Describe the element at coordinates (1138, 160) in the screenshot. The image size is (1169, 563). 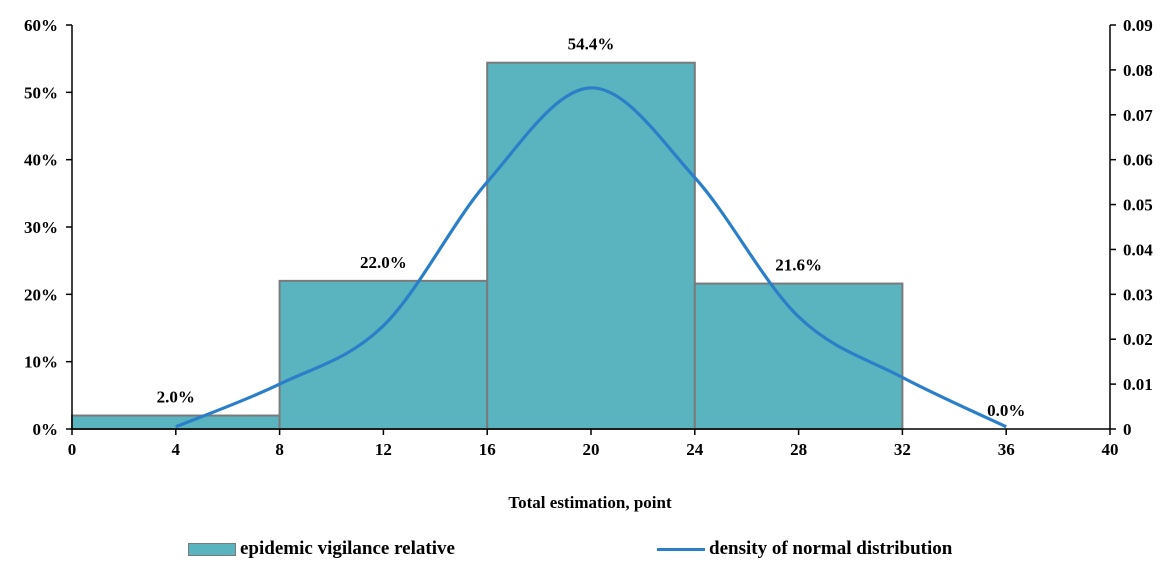
I see `right-y-tick-label: 0.06` at that location.